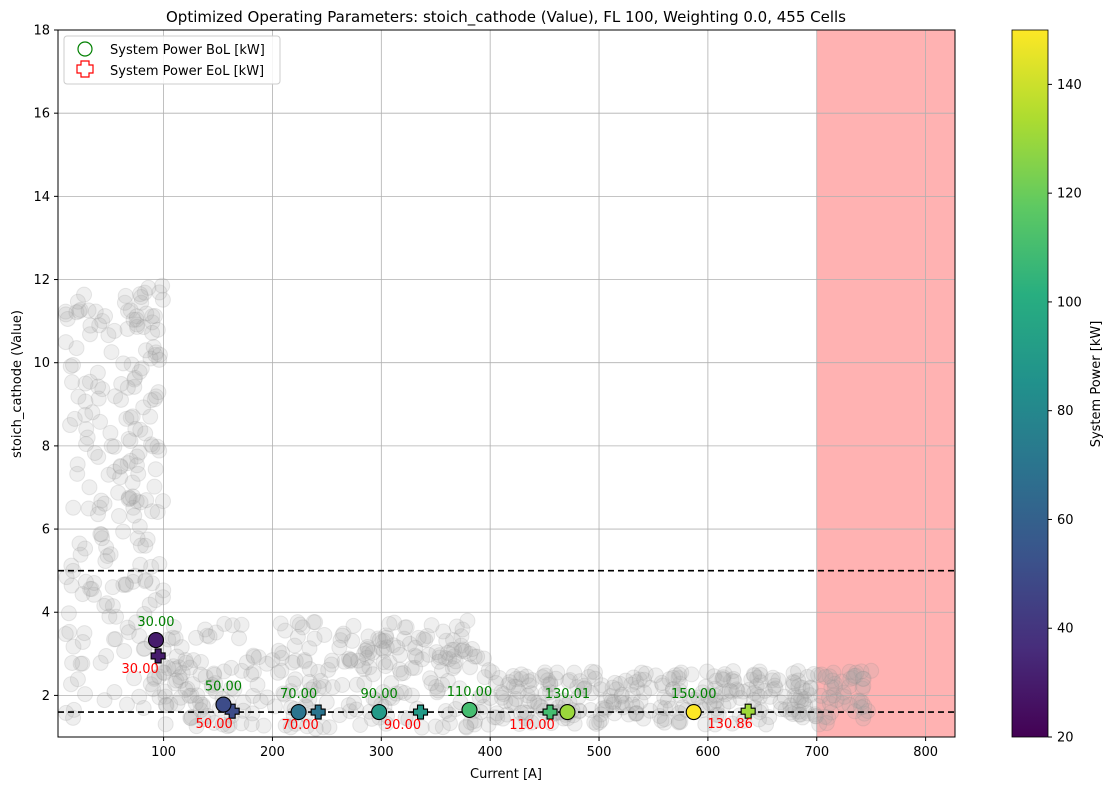 The height and width of the screenshot is (790, 1112). Describe the element at coordinates (1065, 629) in the screenshot. I see `colorbar-tick-label: 40` at that location.